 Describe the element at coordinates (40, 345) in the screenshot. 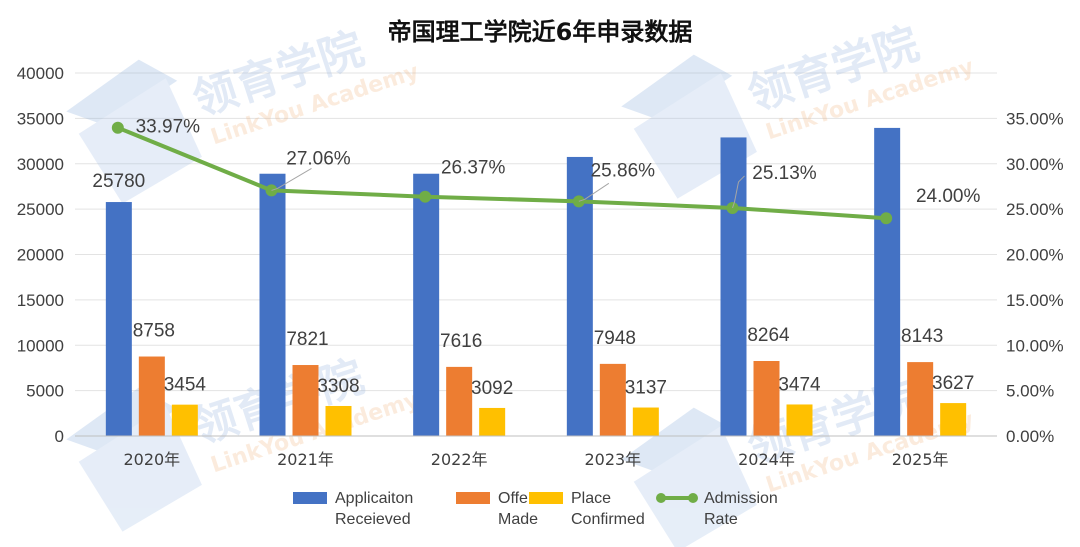

I see `y-tick-label: 10000` at that location.